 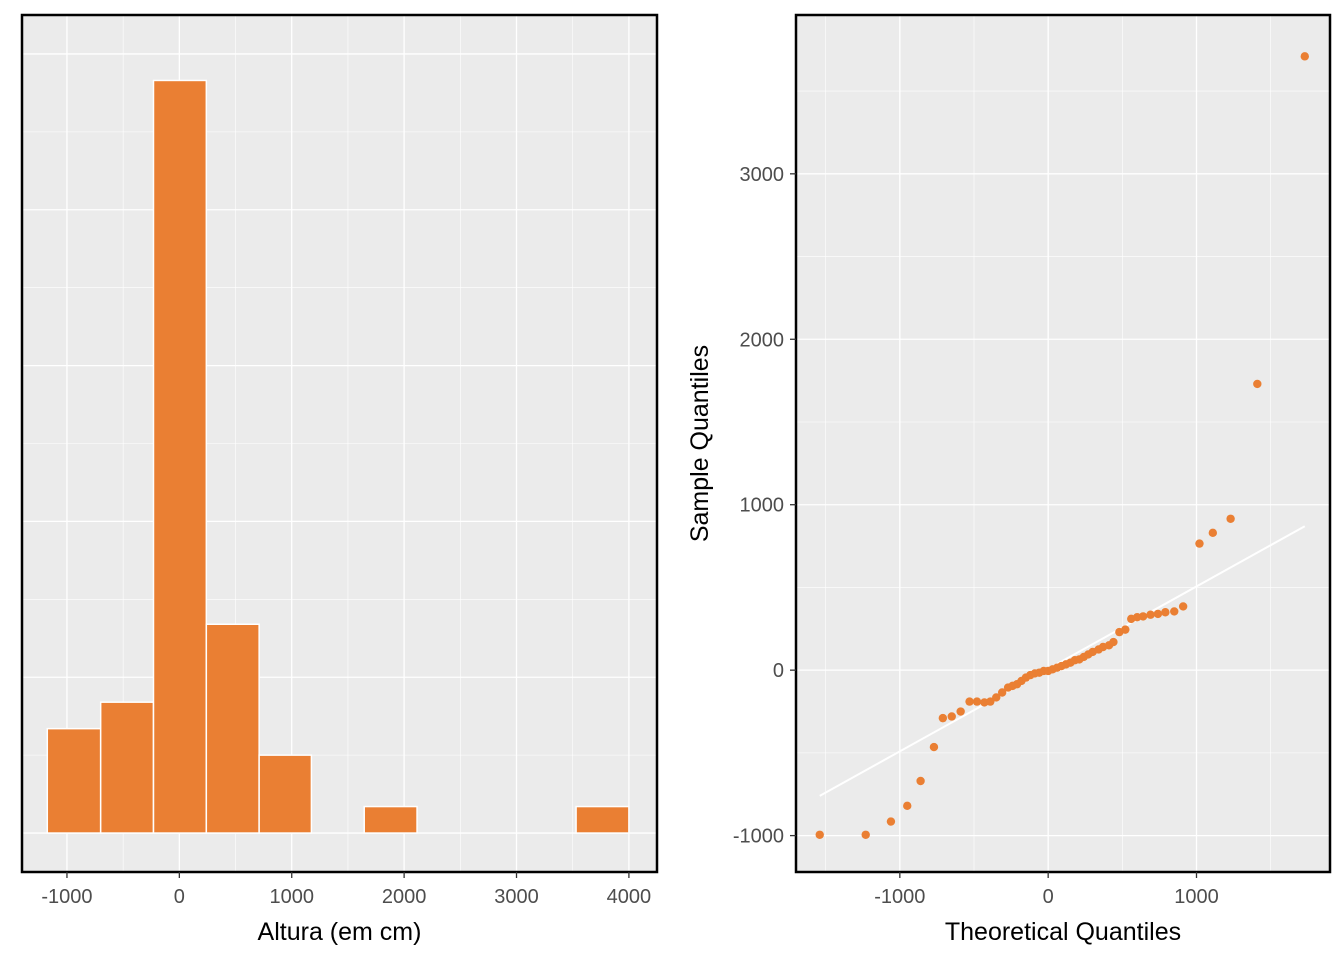 What do you see at coordinates (1063, 932) in the screenshot?
I see `qq-x-axis-label: Theoretical Quantiles` at bounding box center [1063, 932].